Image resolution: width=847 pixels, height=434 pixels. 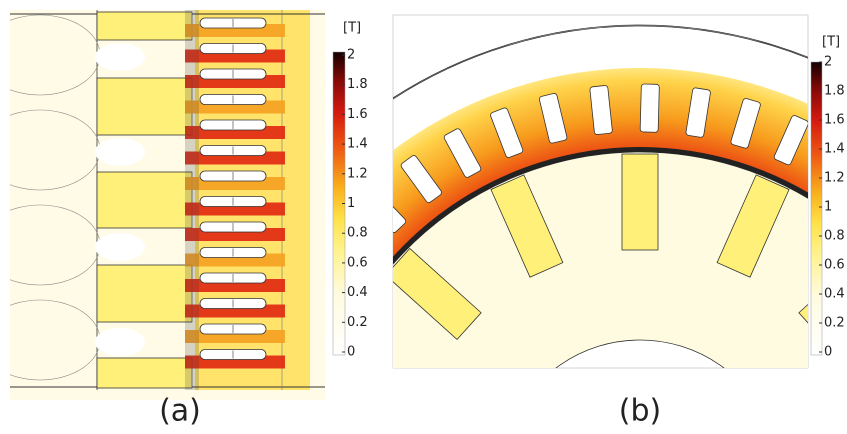 What do you see at coordinates (180, 411) in the screenshot?
I see `panel-label: (a)` at bounding box center [180, 411].